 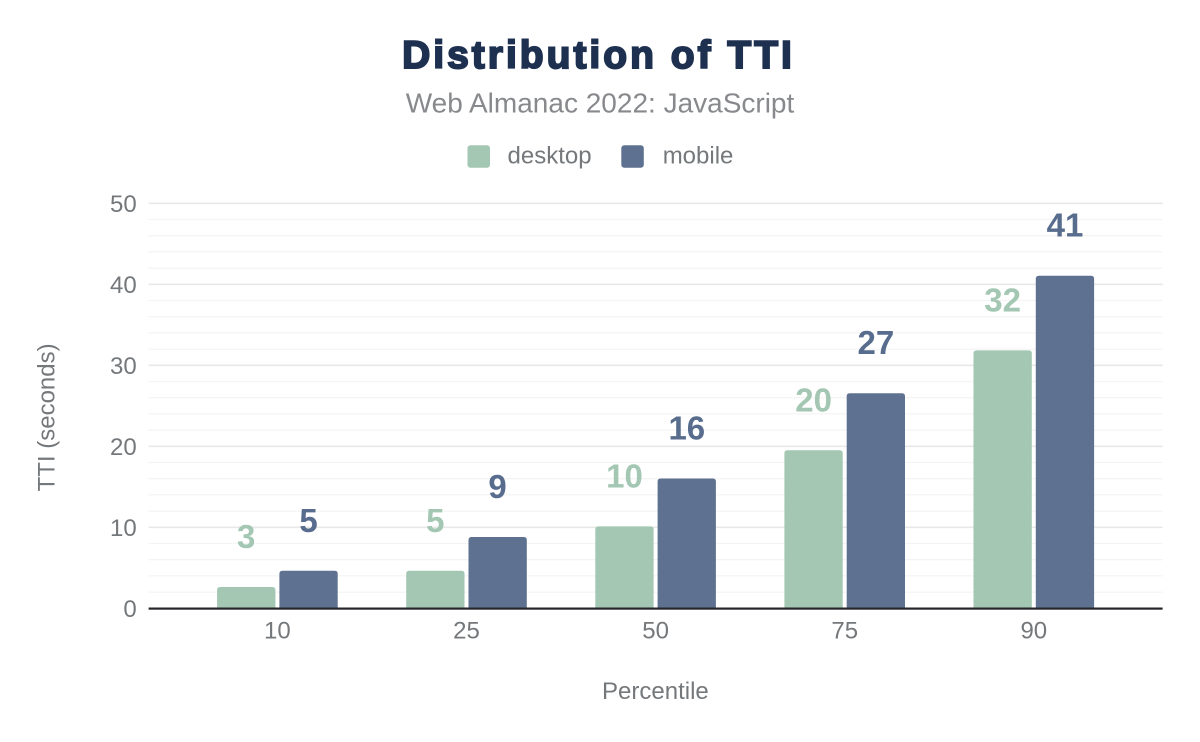 What do you see at coordinates (497, 486) in the screenshot?
I see `svg-text: 9` at bounding box center [497, 486].